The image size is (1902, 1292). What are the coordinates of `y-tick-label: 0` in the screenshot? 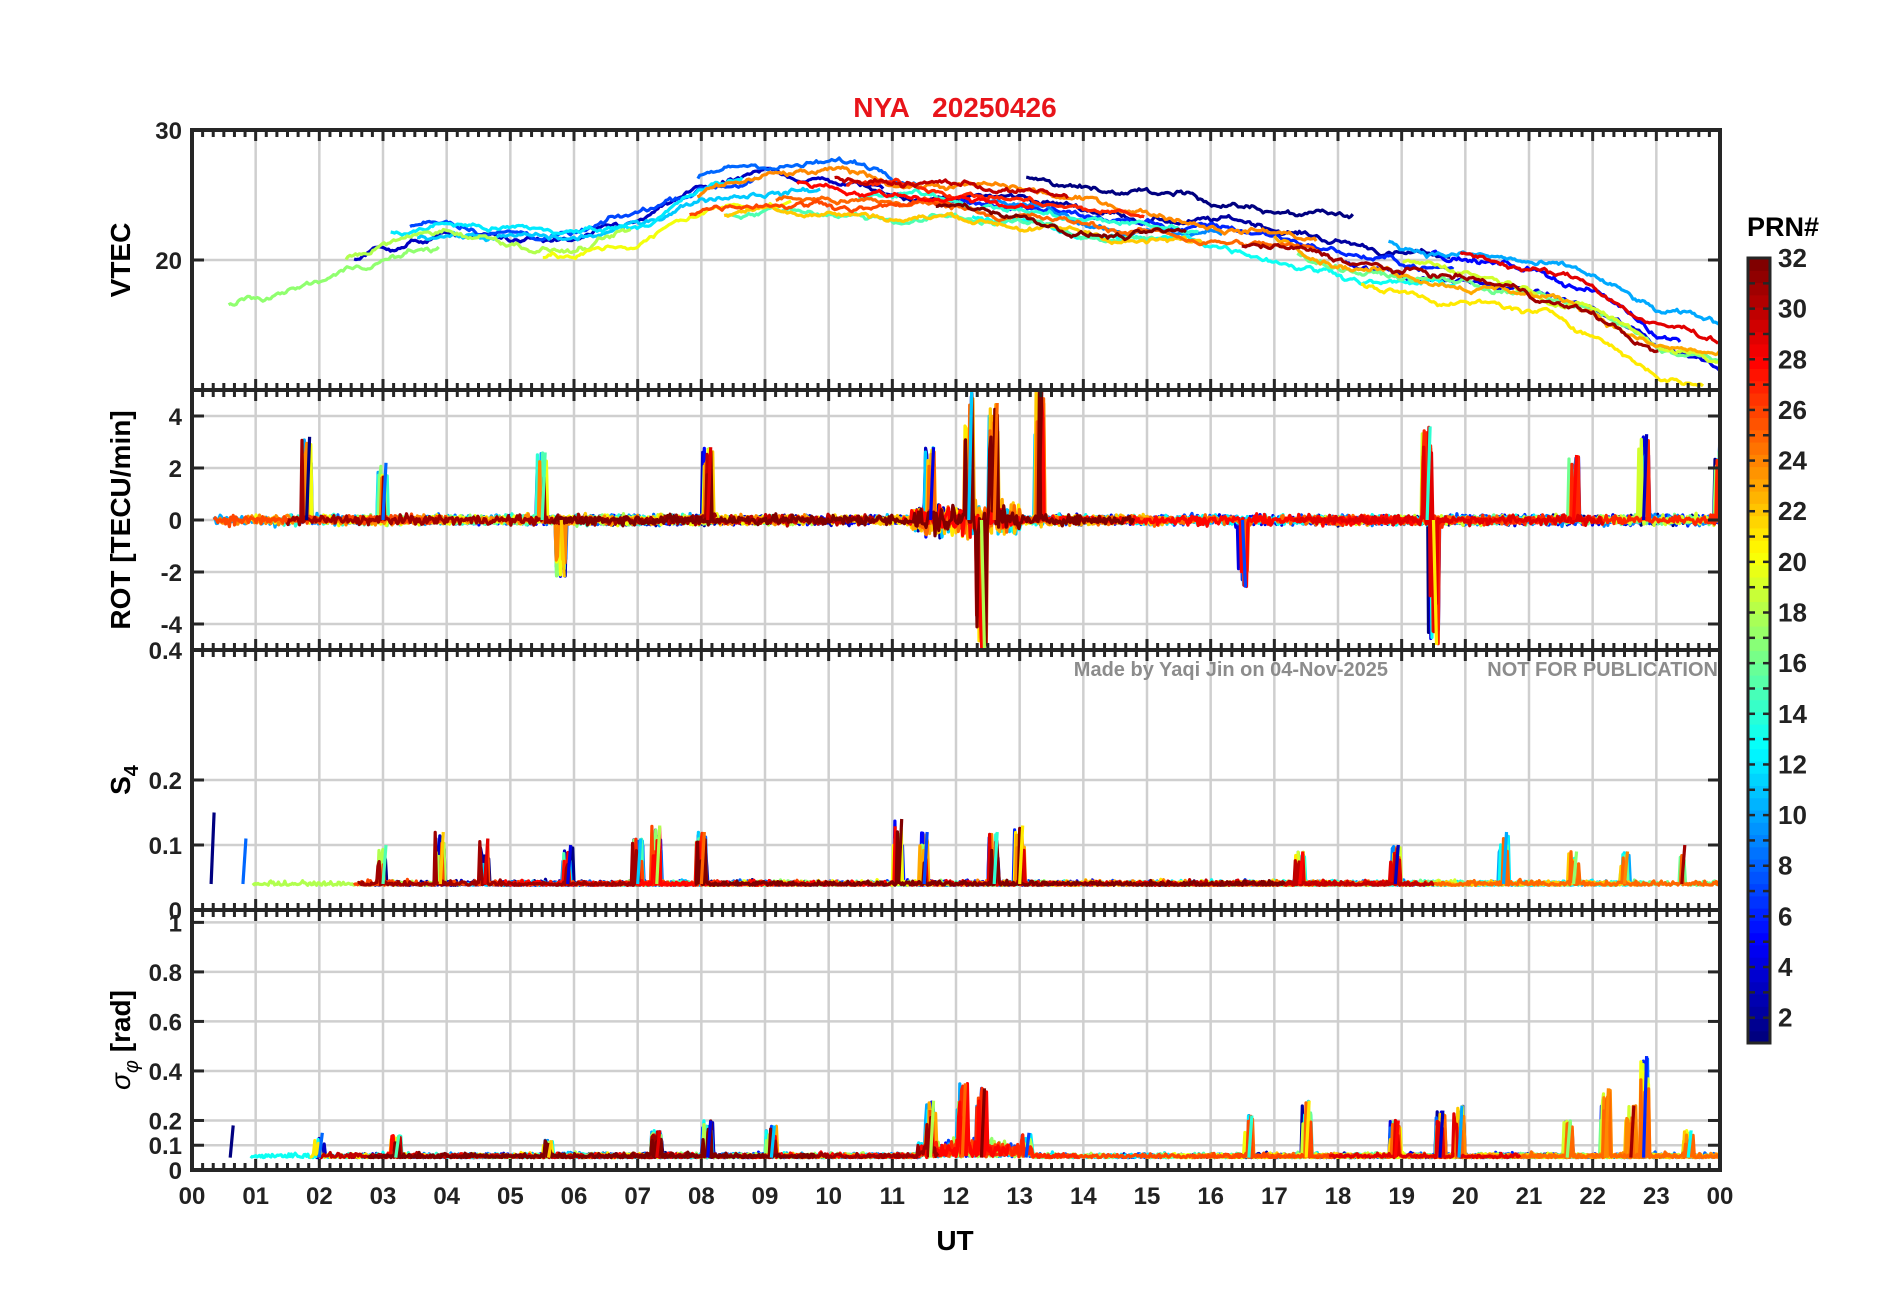 It's located at (175, 1171).